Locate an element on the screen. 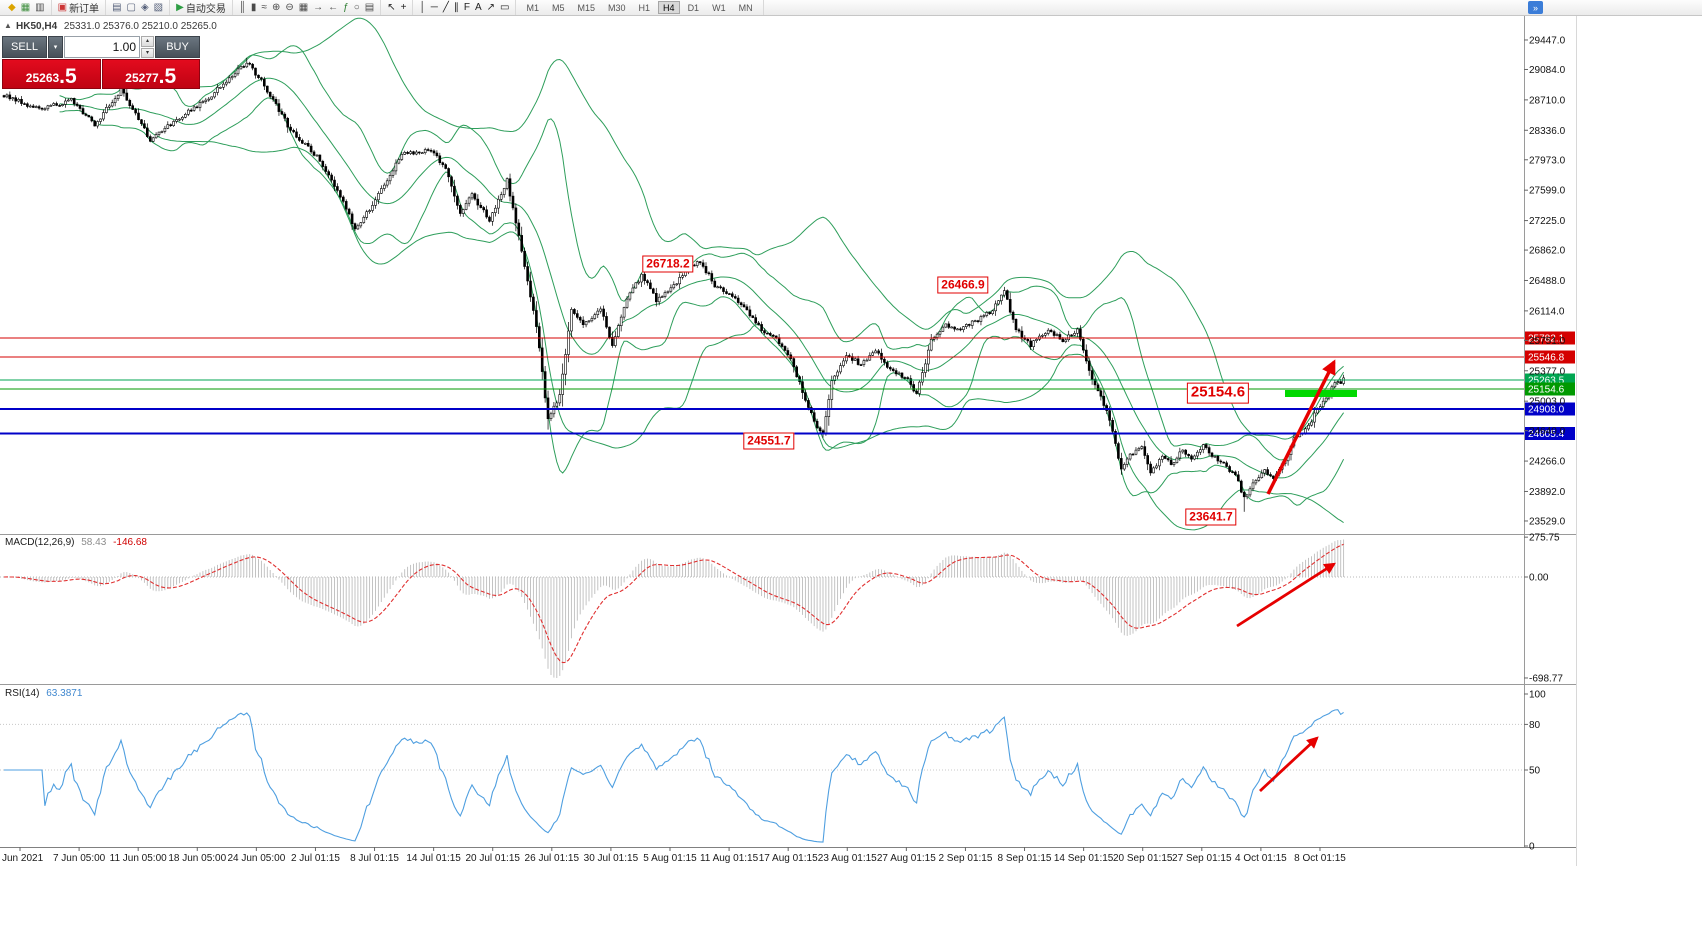 The width and height of the screenshot is (1702, 938). trade-controls-row: SELL ▾ ▴ ▾ BUY is located at coordinates (101, 47).